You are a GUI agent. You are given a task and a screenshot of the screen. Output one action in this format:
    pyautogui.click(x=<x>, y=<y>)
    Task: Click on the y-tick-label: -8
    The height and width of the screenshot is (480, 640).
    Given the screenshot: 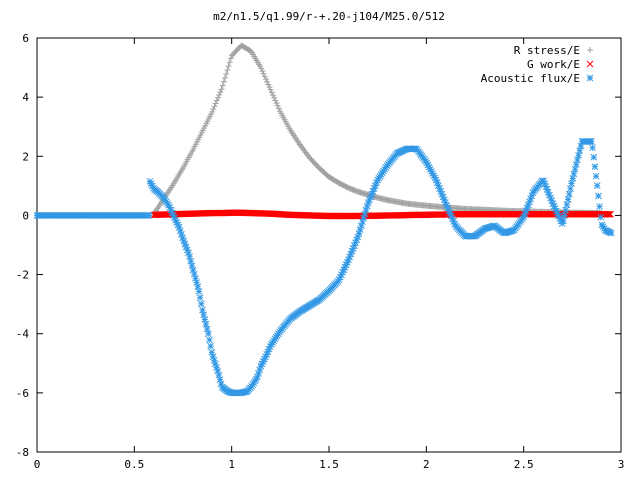 What is the action you would take?
    pyautogui.click(x=22, y=452)
    